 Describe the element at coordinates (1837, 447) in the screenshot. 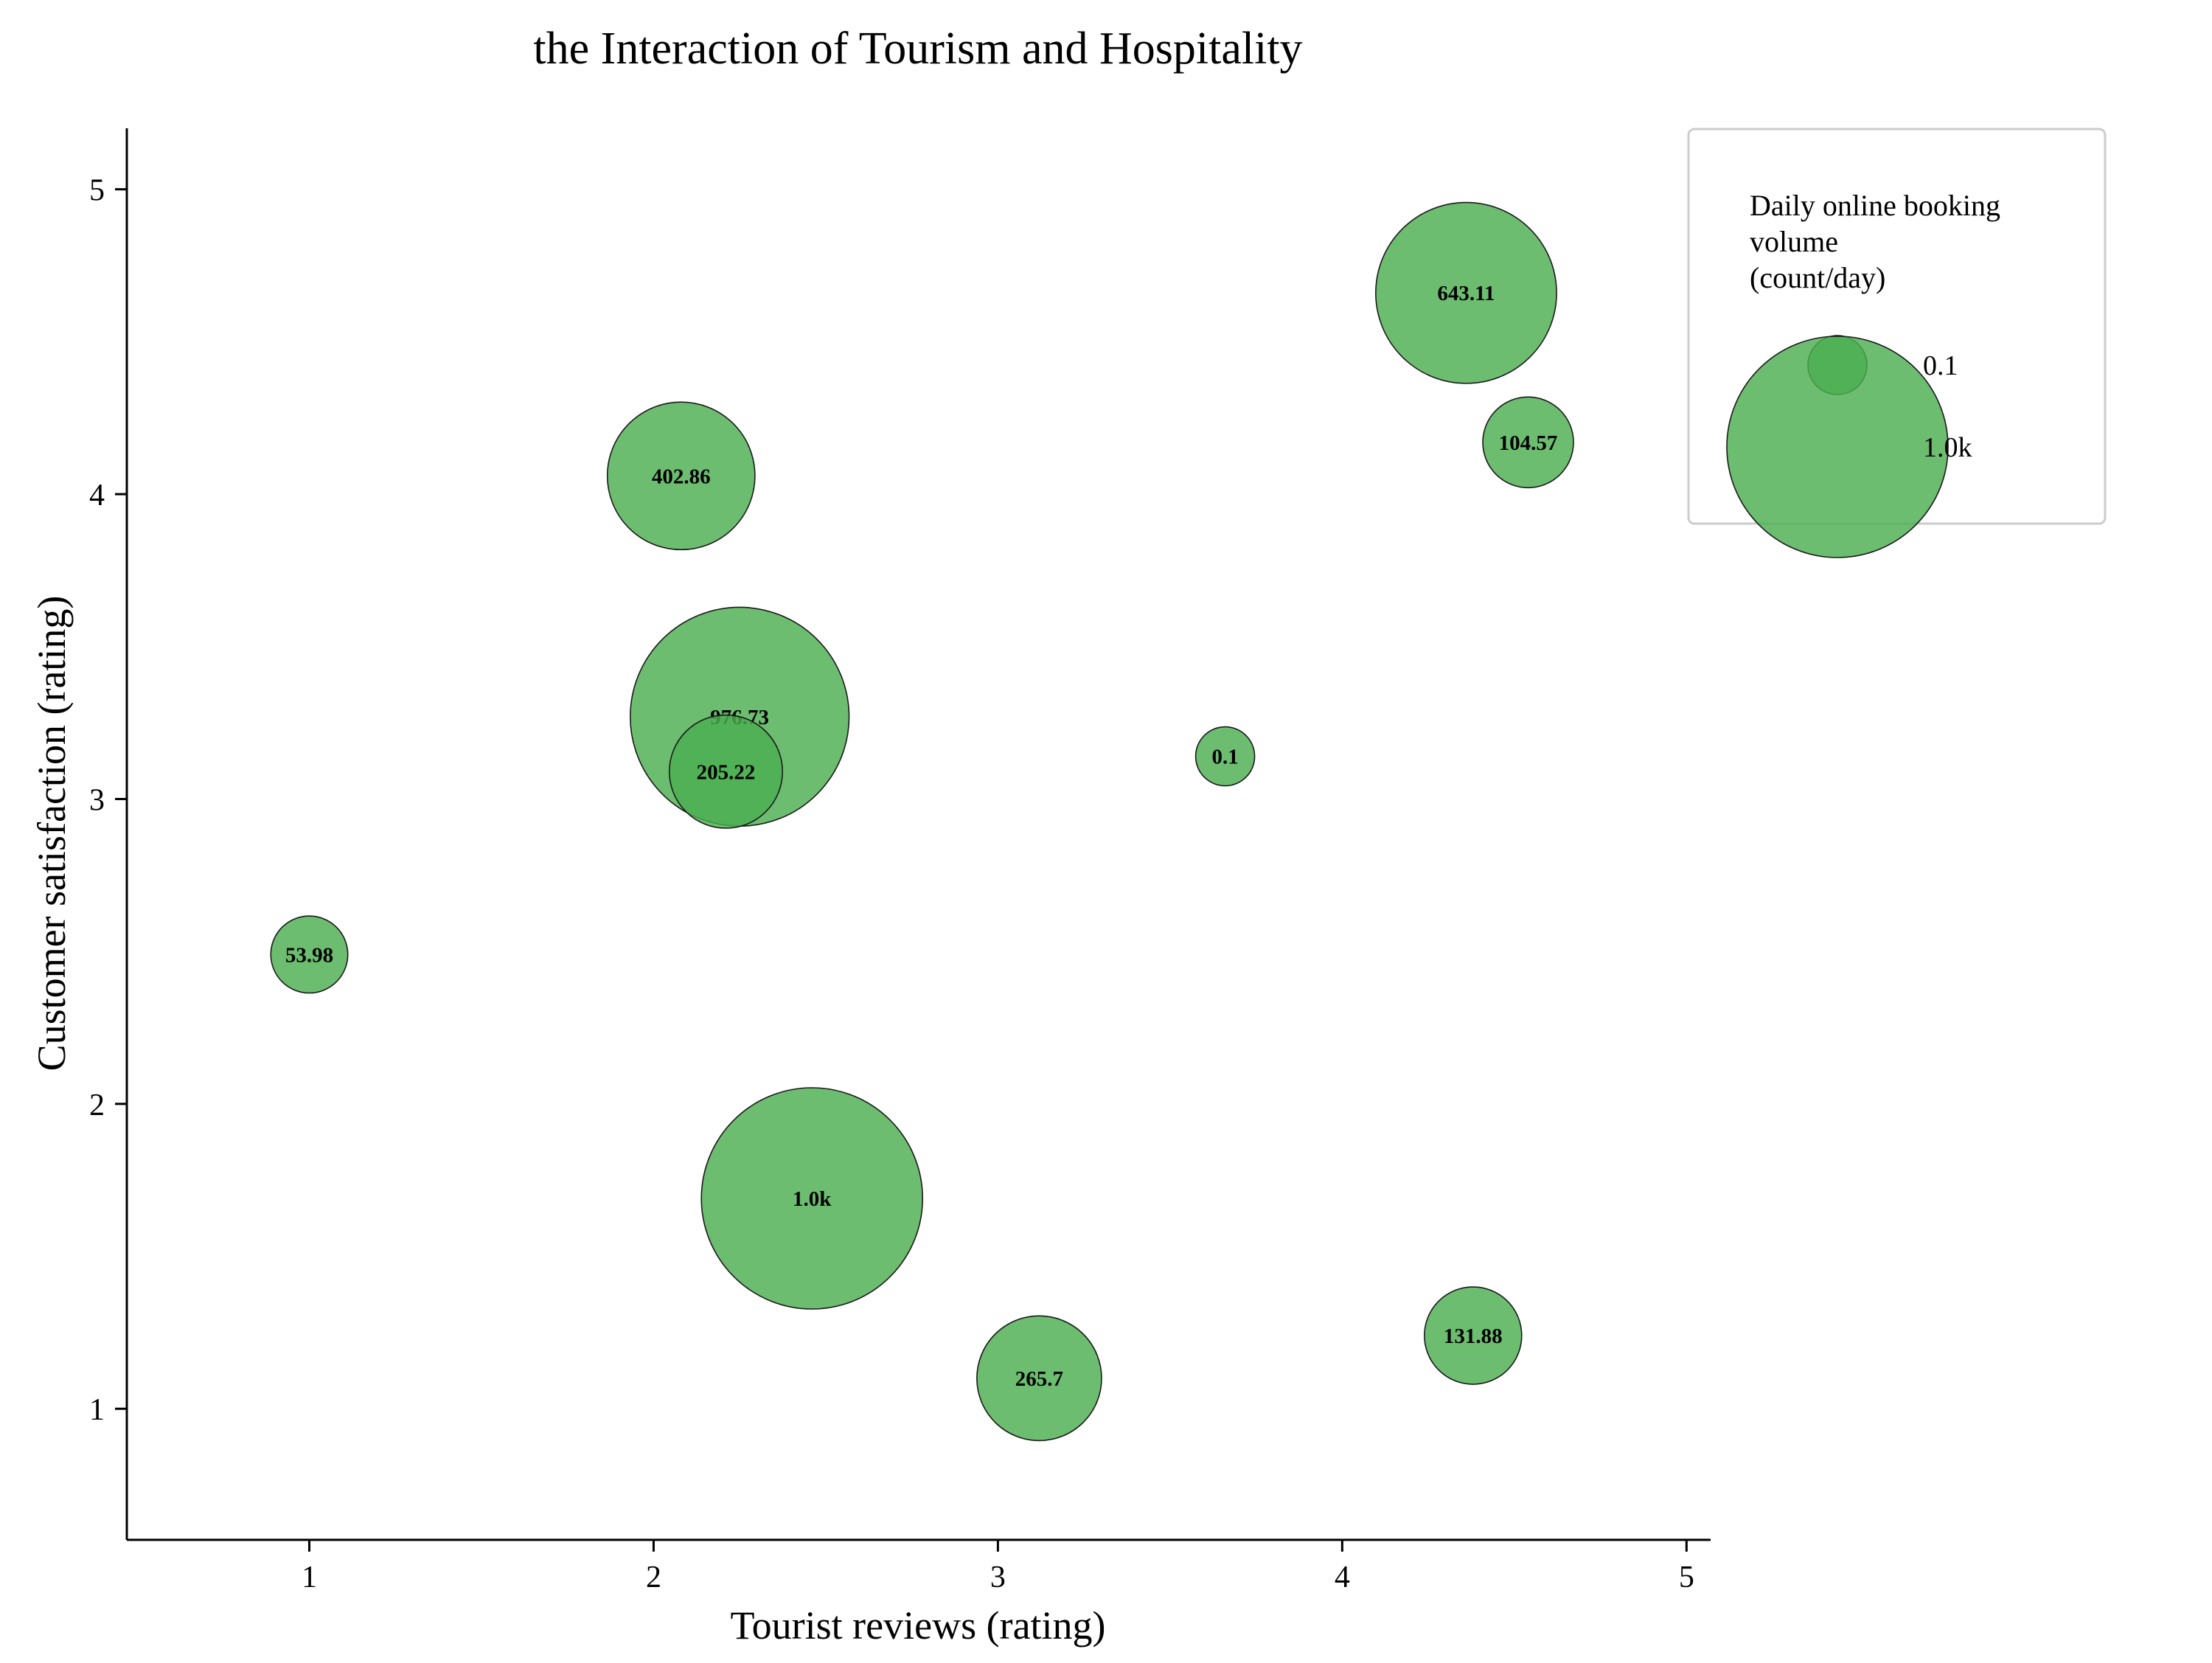

I see `legend-bubble-marker` at that location.